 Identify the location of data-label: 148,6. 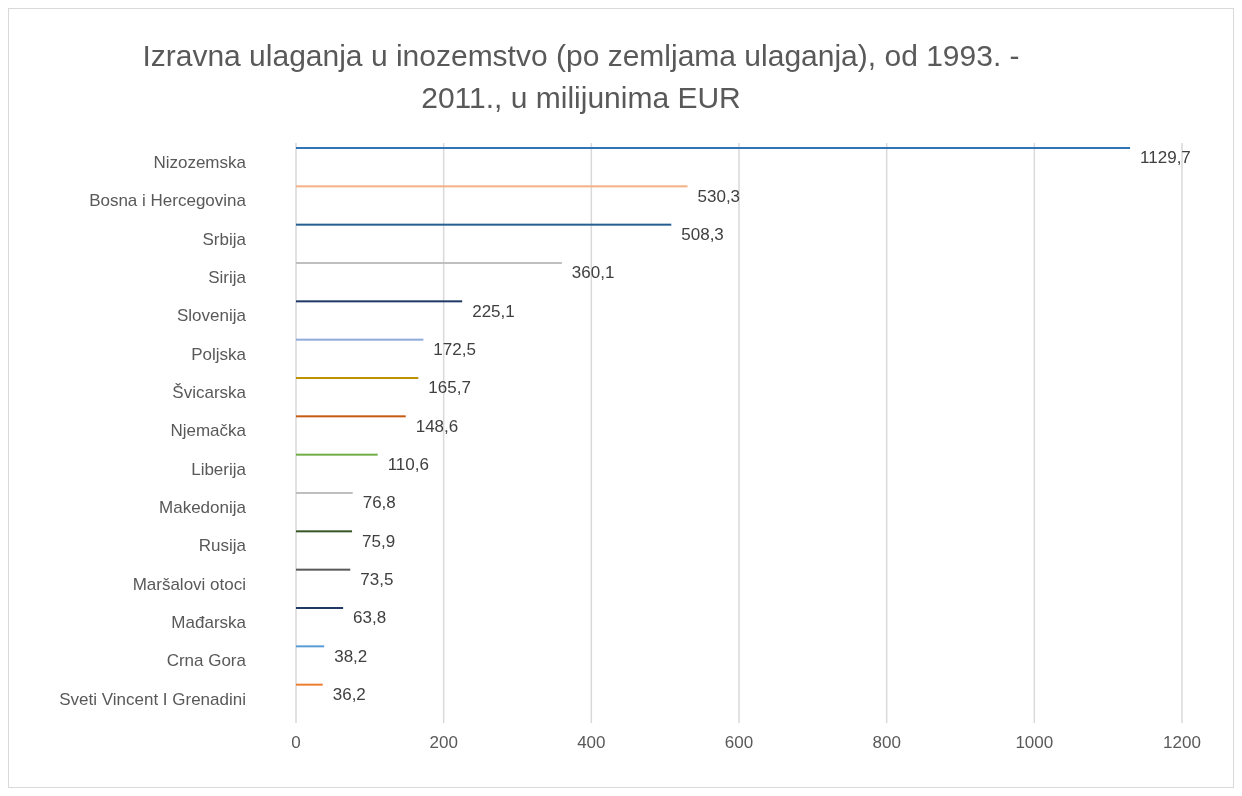
(437, 426).